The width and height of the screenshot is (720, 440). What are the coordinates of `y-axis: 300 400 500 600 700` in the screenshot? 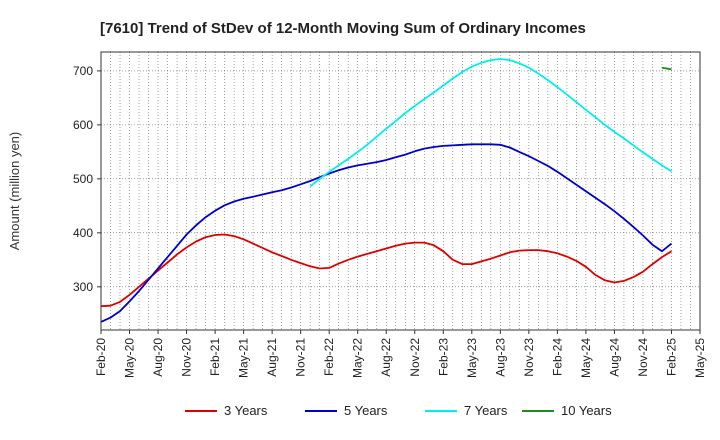 It's located at (87, 179).